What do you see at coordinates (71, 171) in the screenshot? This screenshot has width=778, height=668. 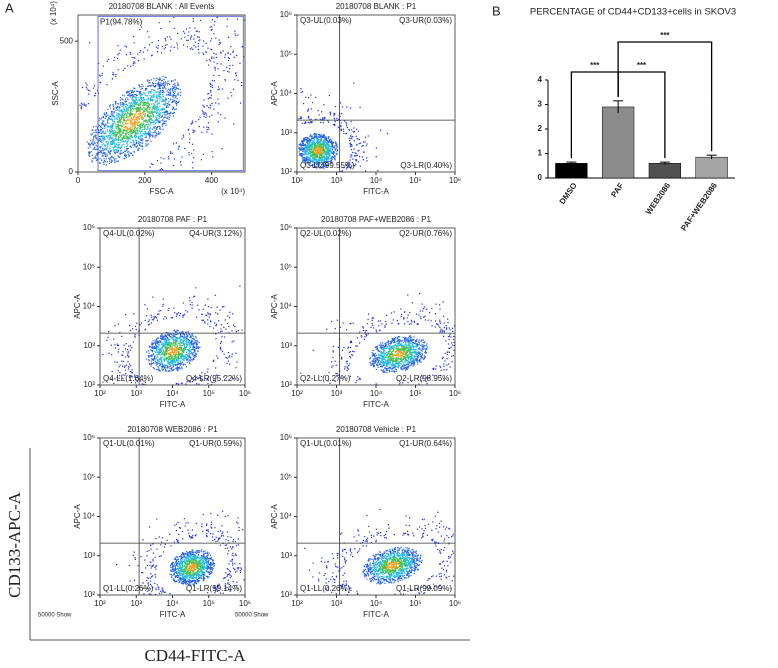 I see `y-tick-label: 0` at bounding box center [71, 171].